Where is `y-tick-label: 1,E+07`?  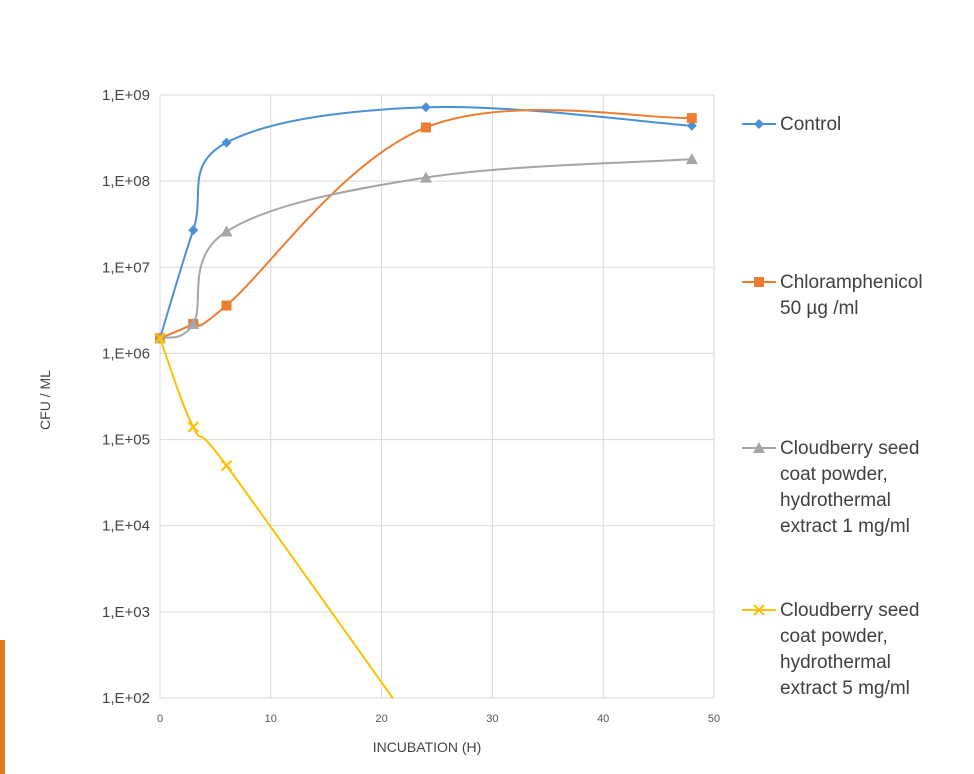
y-tick-label: 1,E+07 is located at coordinates (126, 267).